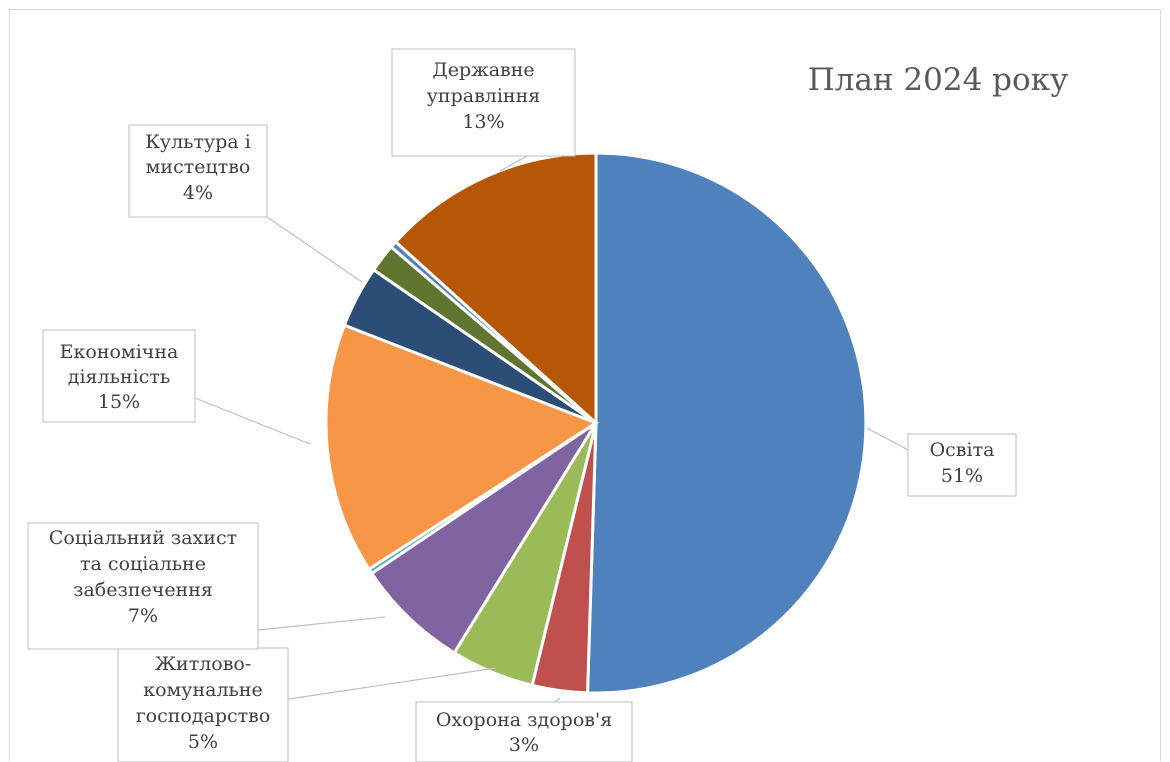  I want to click on data-label-percent: 5%, so click(203, 742).